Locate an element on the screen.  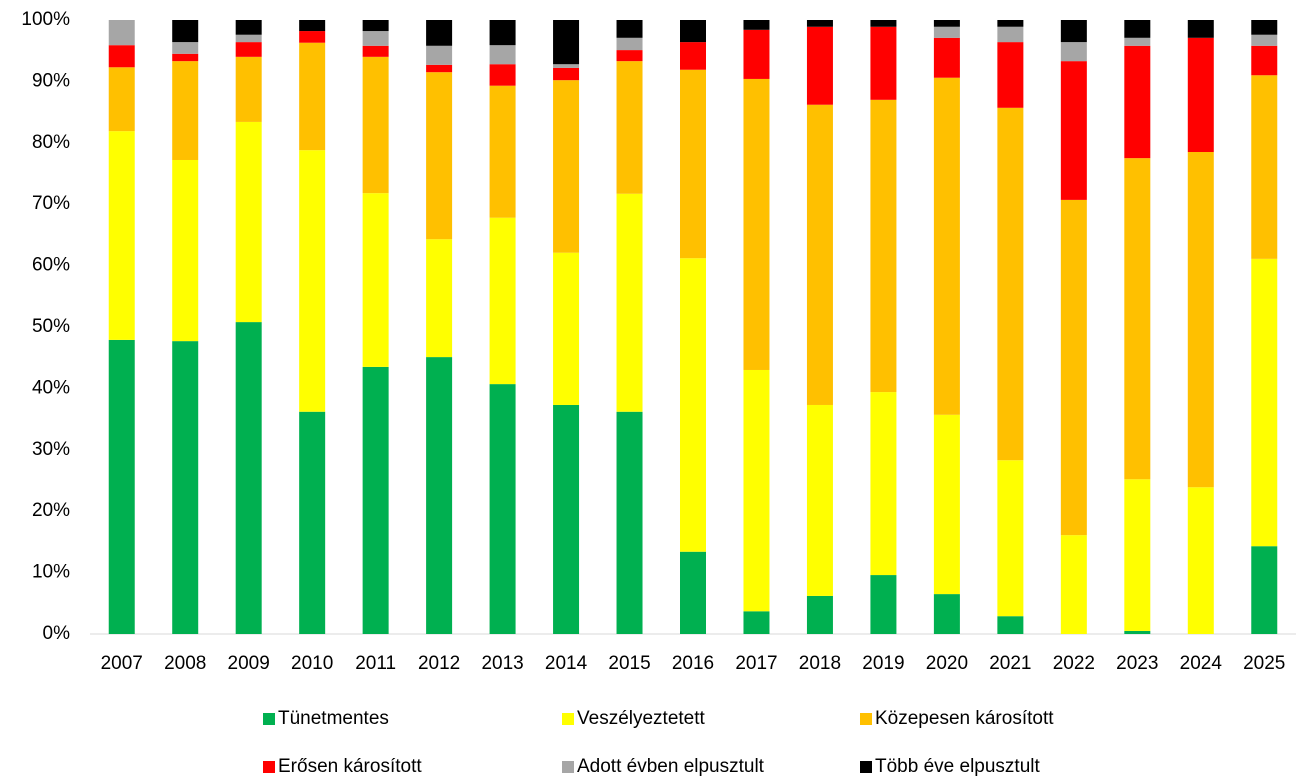
x-tick-label: 2023 is located at coordinates (1137, 663).